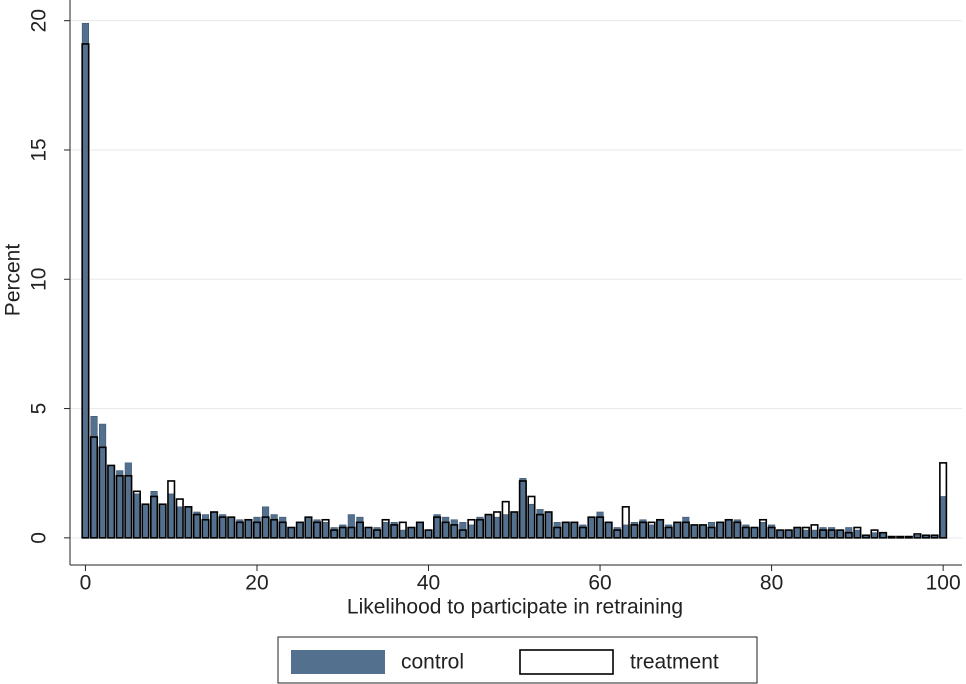 This screenshot has width=966, height=684. What do you see at coordinates (39, 279) in the screenshot?
I see `y-tick-label: 10` at bounding box center [39, 279].